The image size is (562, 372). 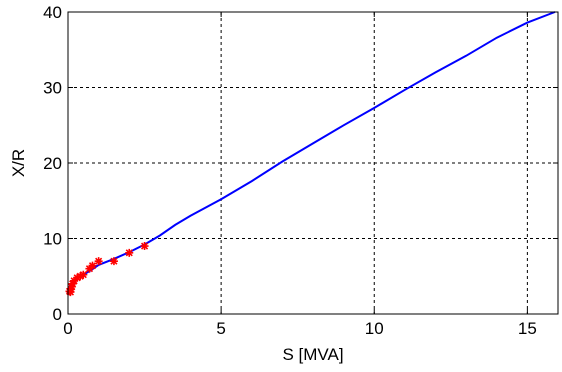 What do you see at coordinates (18, 163) in the screenshot?
I see `y-axis-label: X/R` at bounding box center [18, 163].